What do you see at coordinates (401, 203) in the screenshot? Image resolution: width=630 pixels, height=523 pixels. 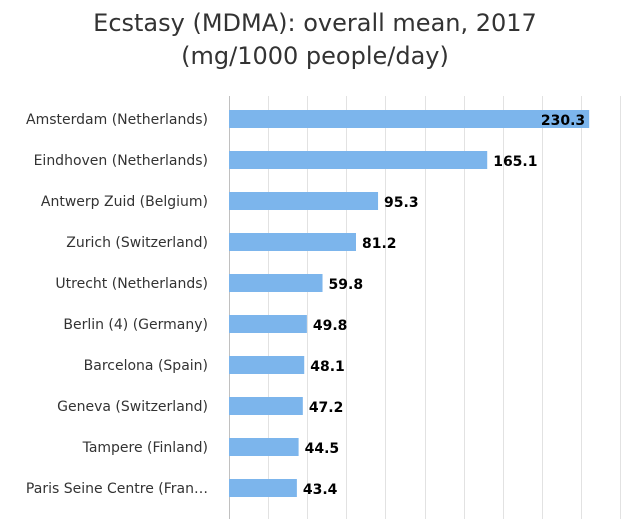 I see `data-label: 95.3` at bounding box center [401, 203].